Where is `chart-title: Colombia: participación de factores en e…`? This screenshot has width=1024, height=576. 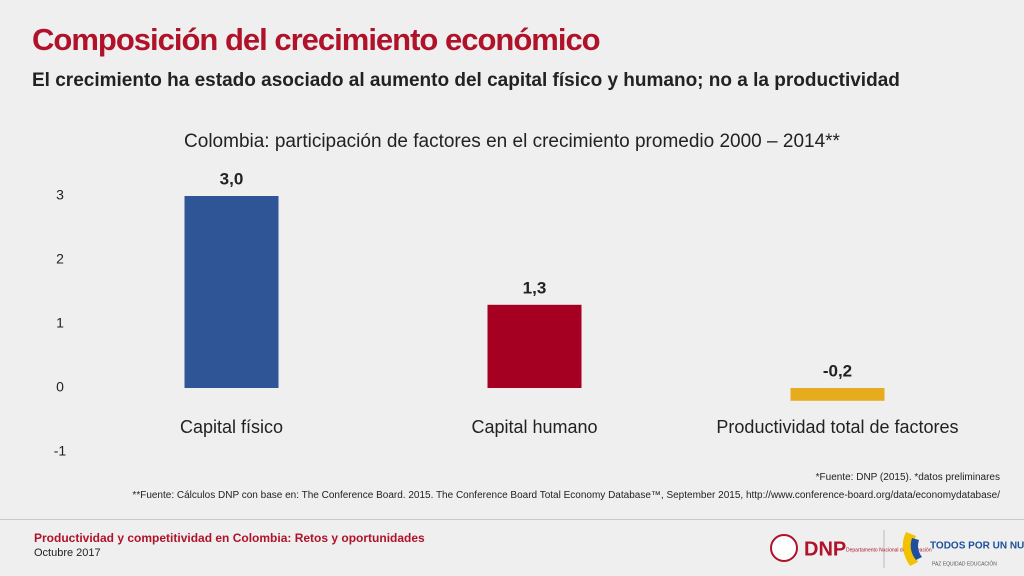
chart-title: Colombia: participación de factores en e… is located at coordinates (512, 141).